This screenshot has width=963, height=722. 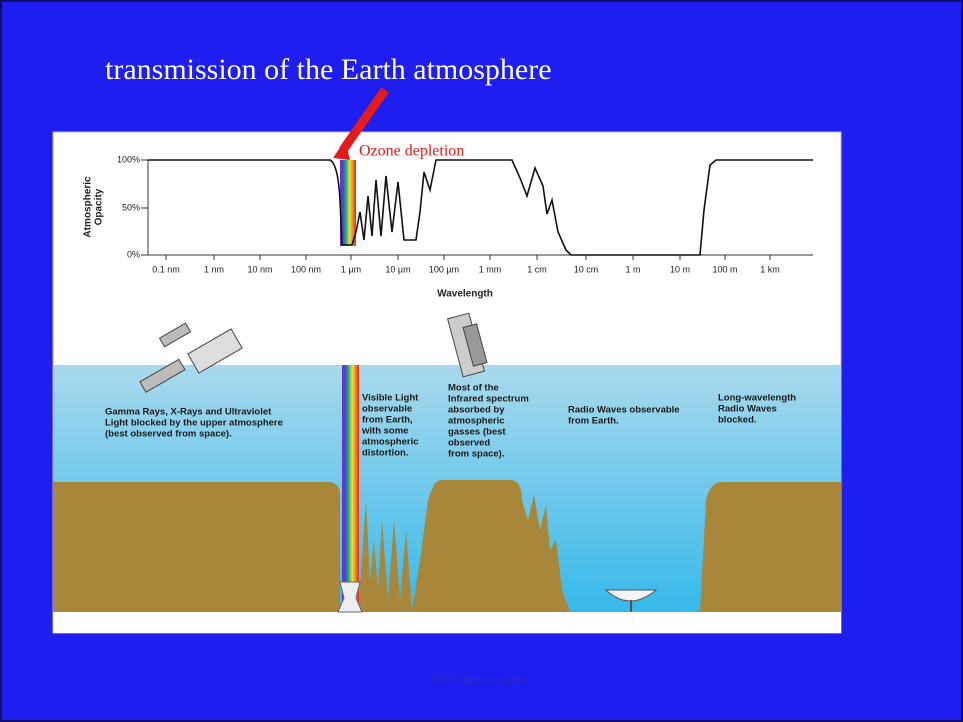 I want to click on x-tick-label: 0.1 nm, so click(x=166, y=269).